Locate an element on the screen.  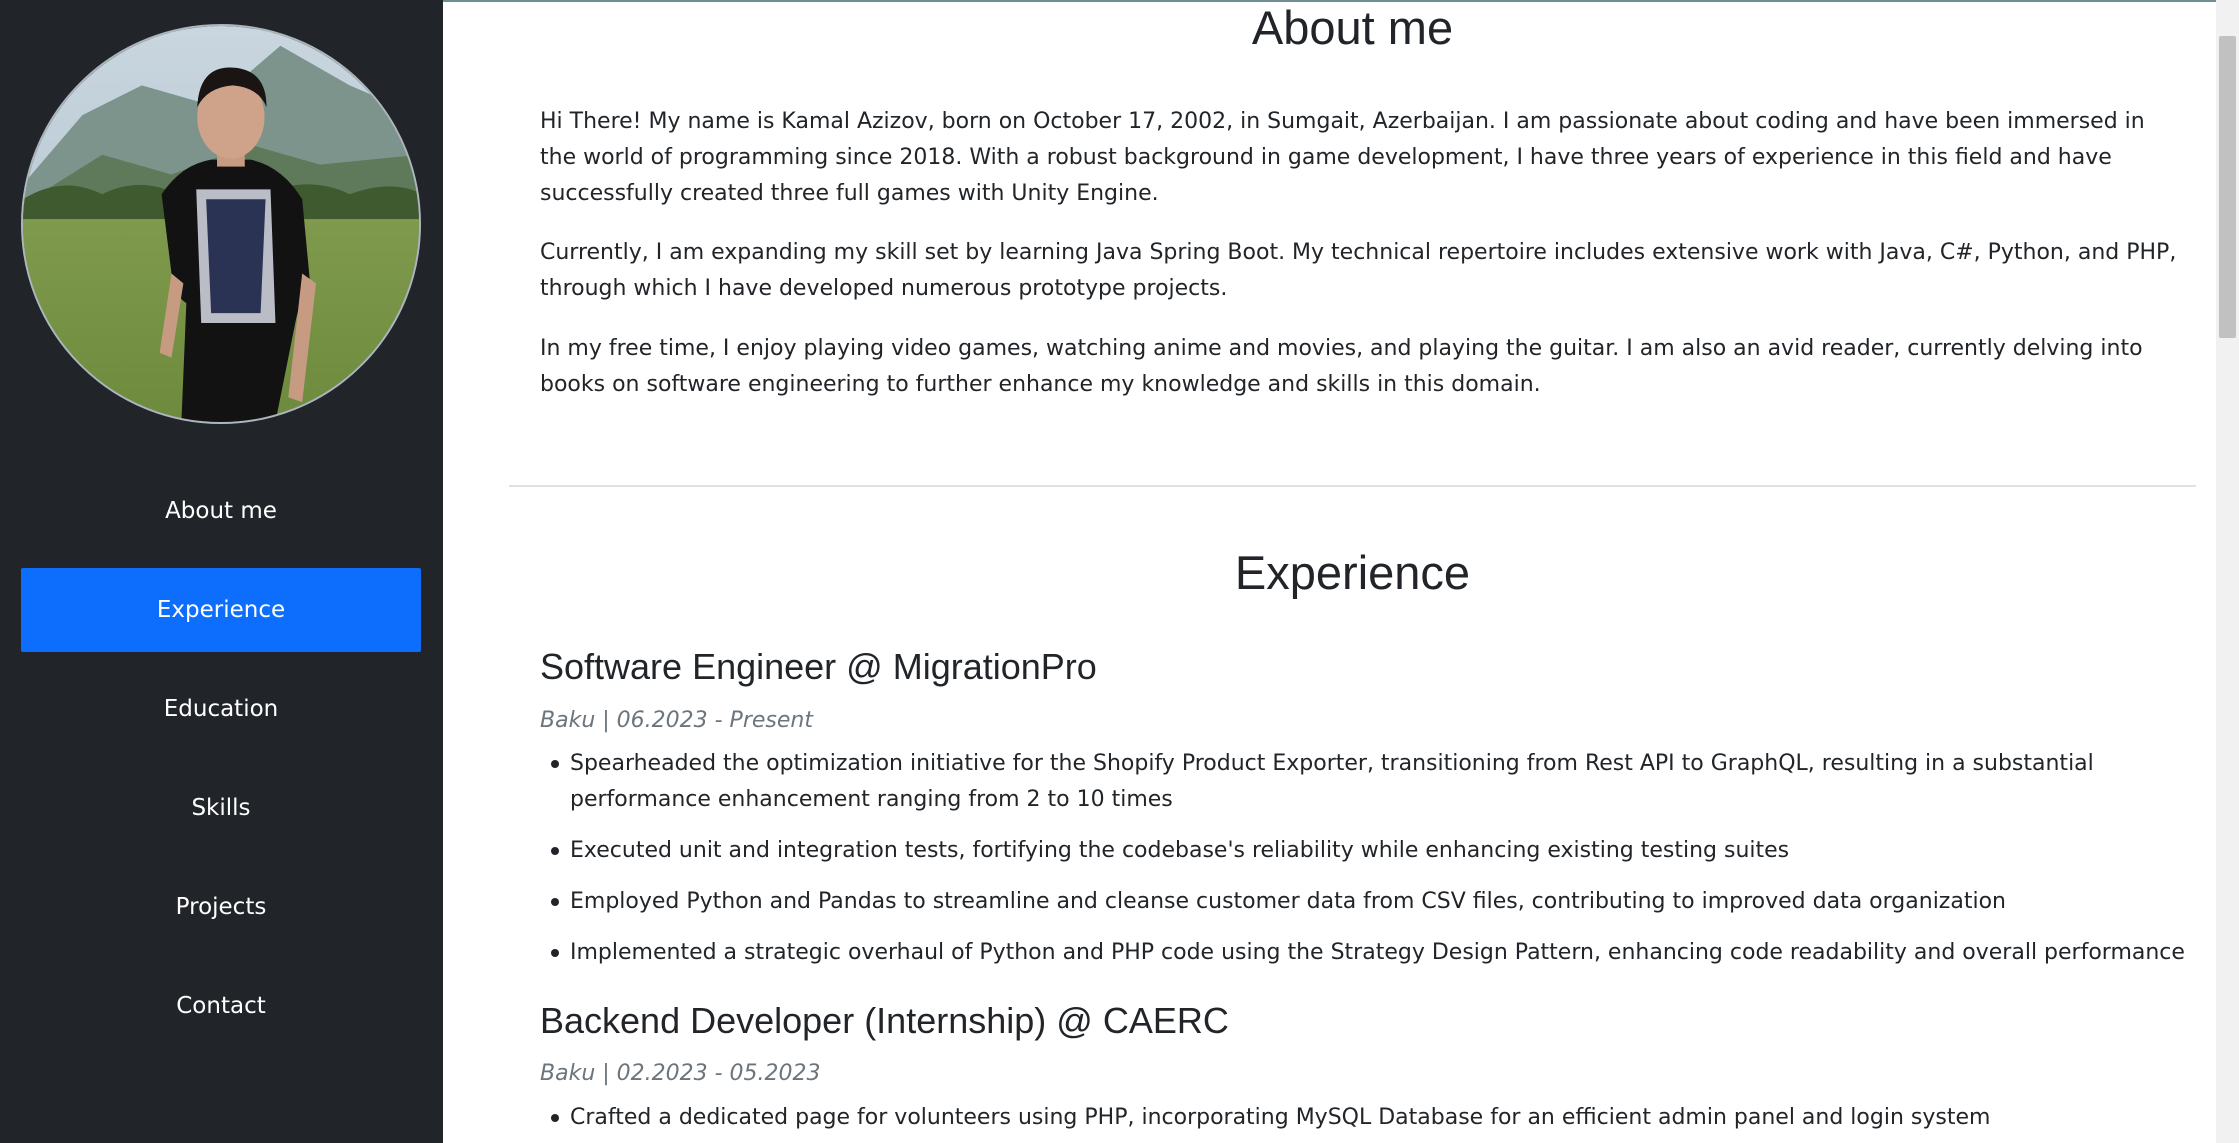
nav-item-label: Skills is located at coordinates (221, 808).